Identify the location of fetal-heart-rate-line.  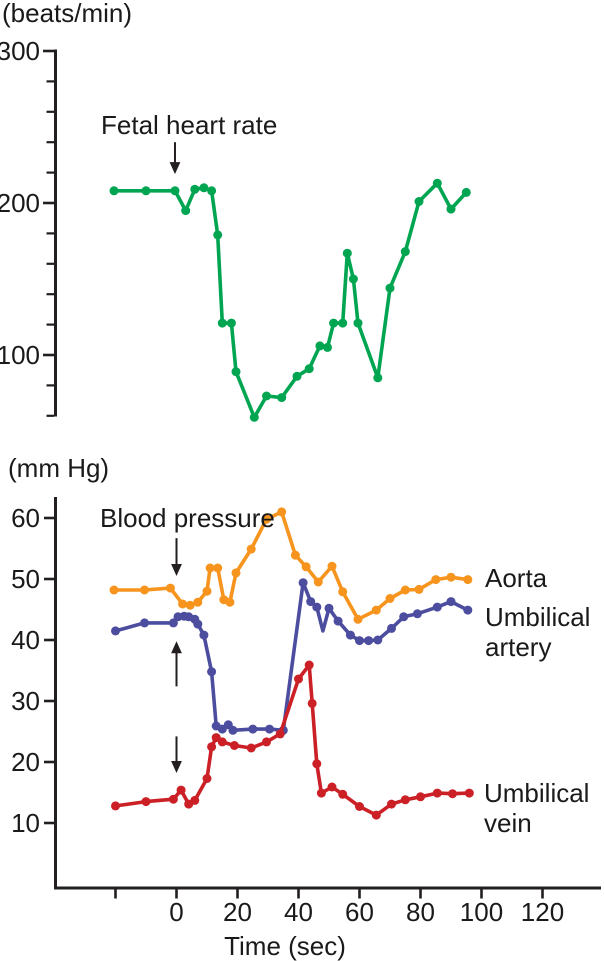
(290, 300).